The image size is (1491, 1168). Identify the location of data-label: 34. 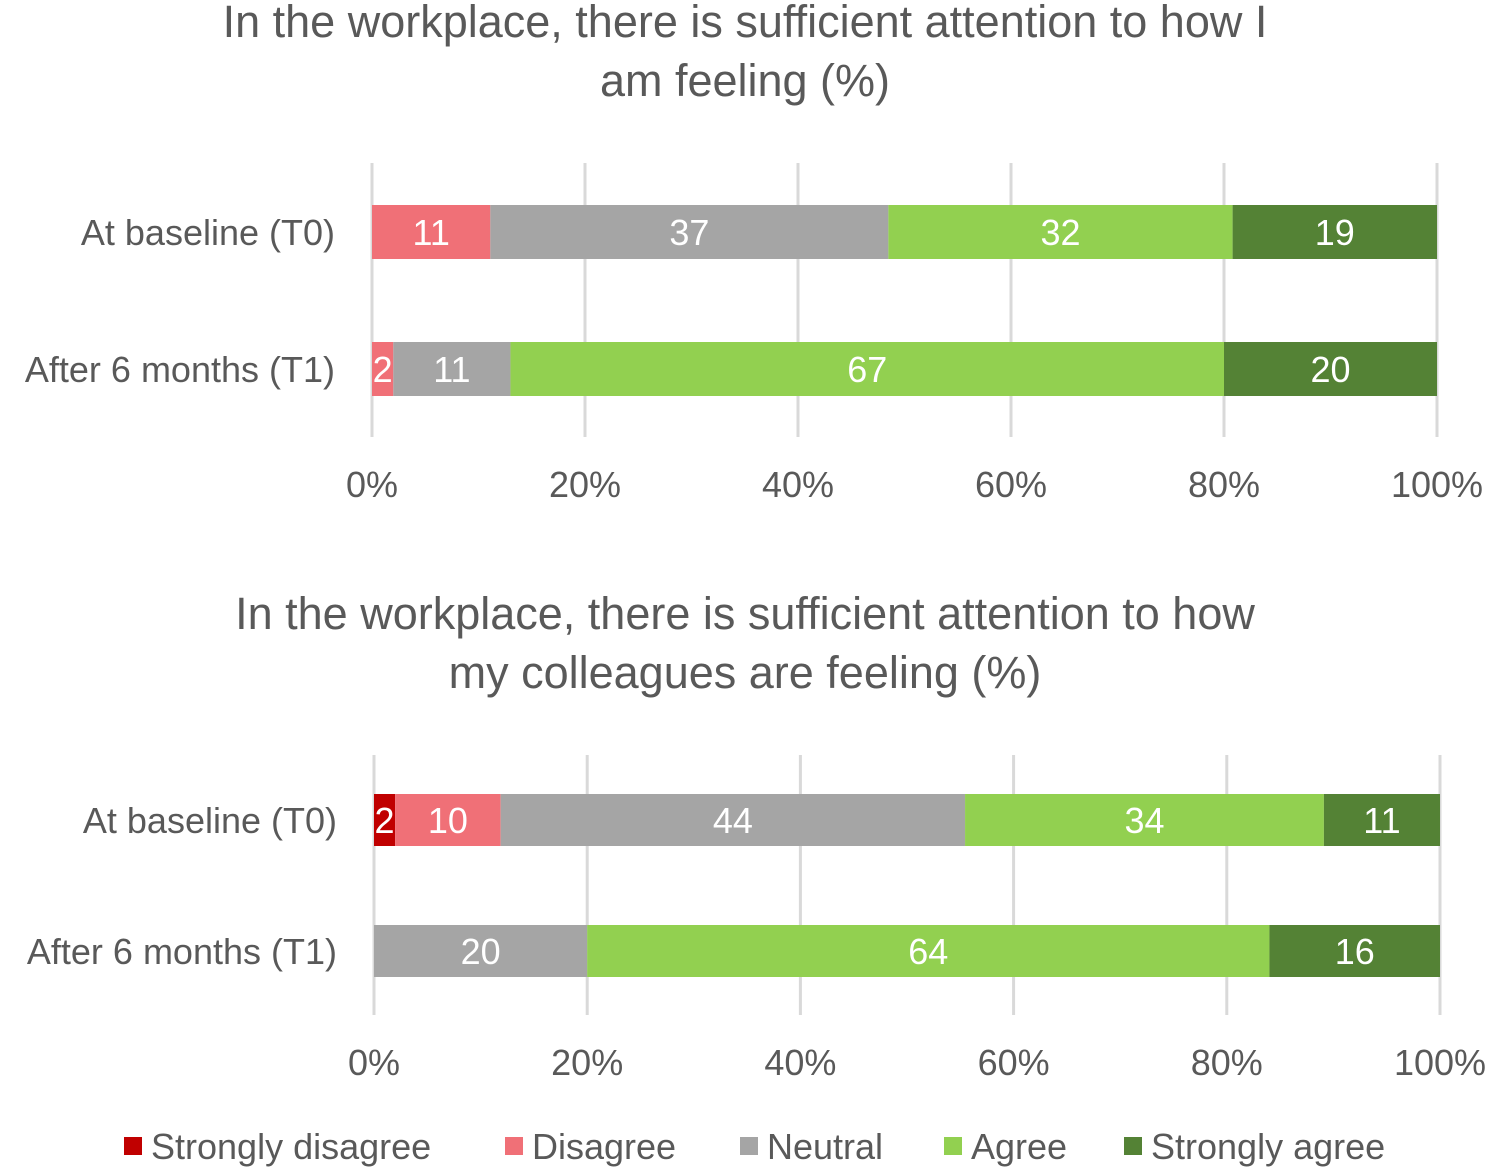
(1144, 820).